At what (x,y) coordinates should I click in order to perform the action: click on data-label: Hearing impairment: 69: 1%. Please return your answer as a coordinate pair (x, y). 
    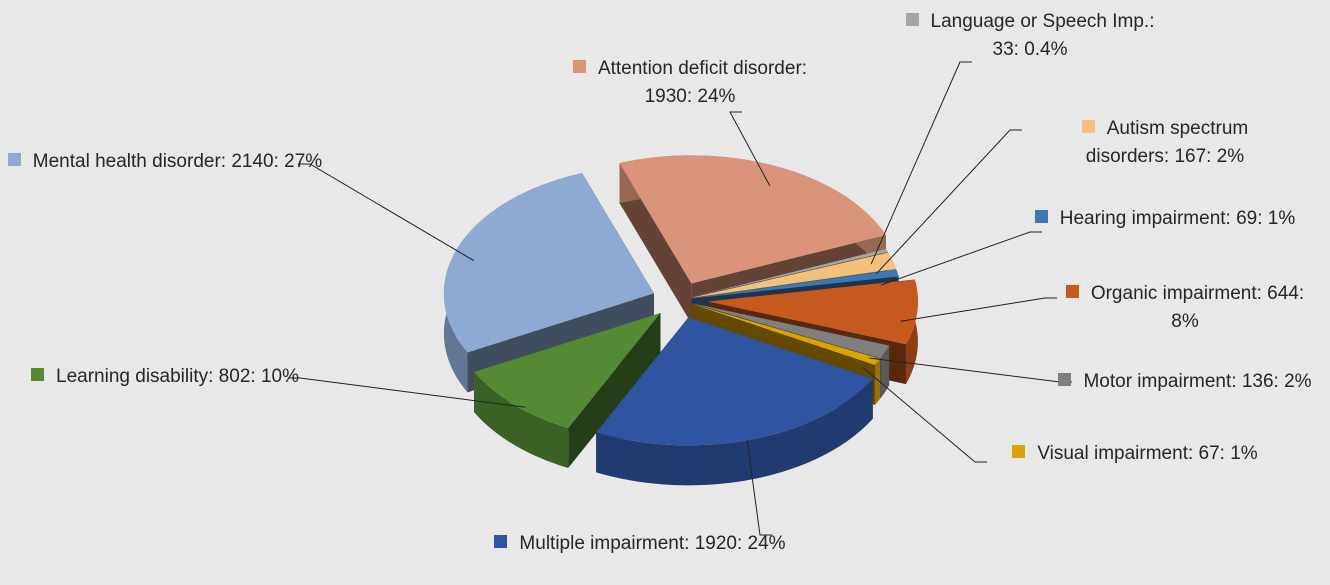
    Looking at the image, I should click on (1165, 219).